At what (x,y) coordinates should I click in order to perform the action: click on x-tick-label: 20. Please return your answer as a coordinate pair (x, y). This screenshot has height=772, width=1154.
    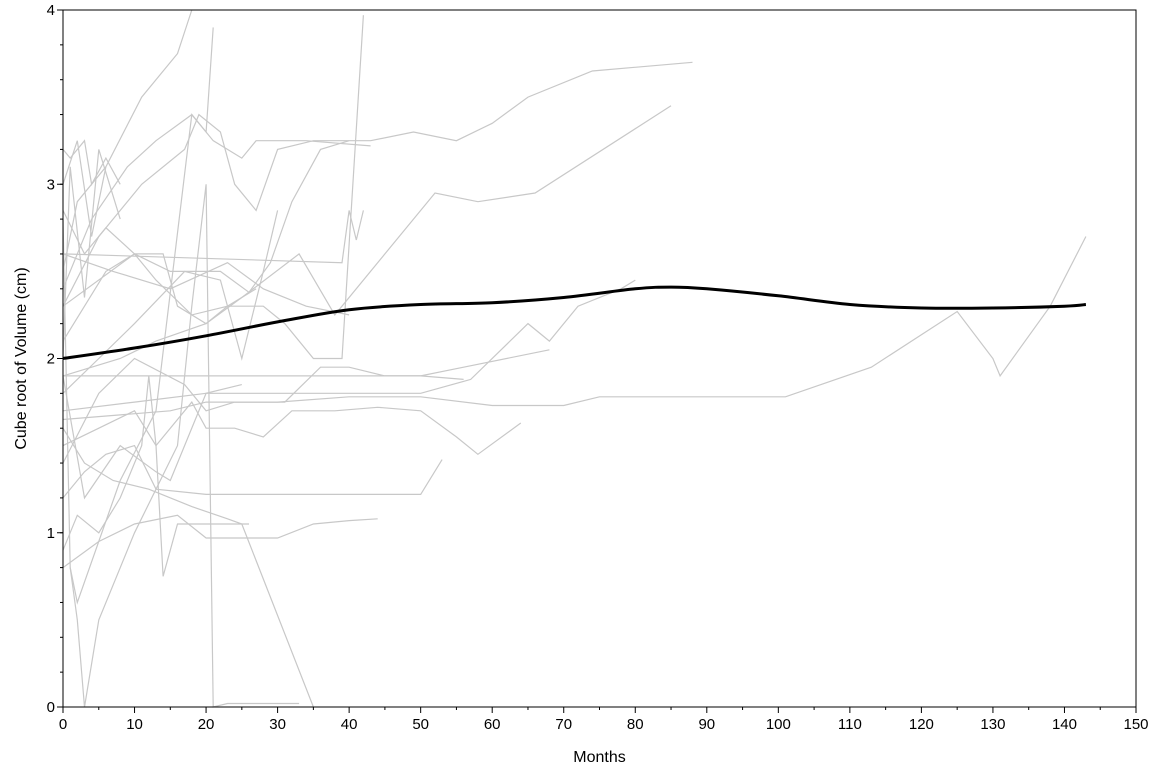
    Looking at the image, I should click on (206, 724).